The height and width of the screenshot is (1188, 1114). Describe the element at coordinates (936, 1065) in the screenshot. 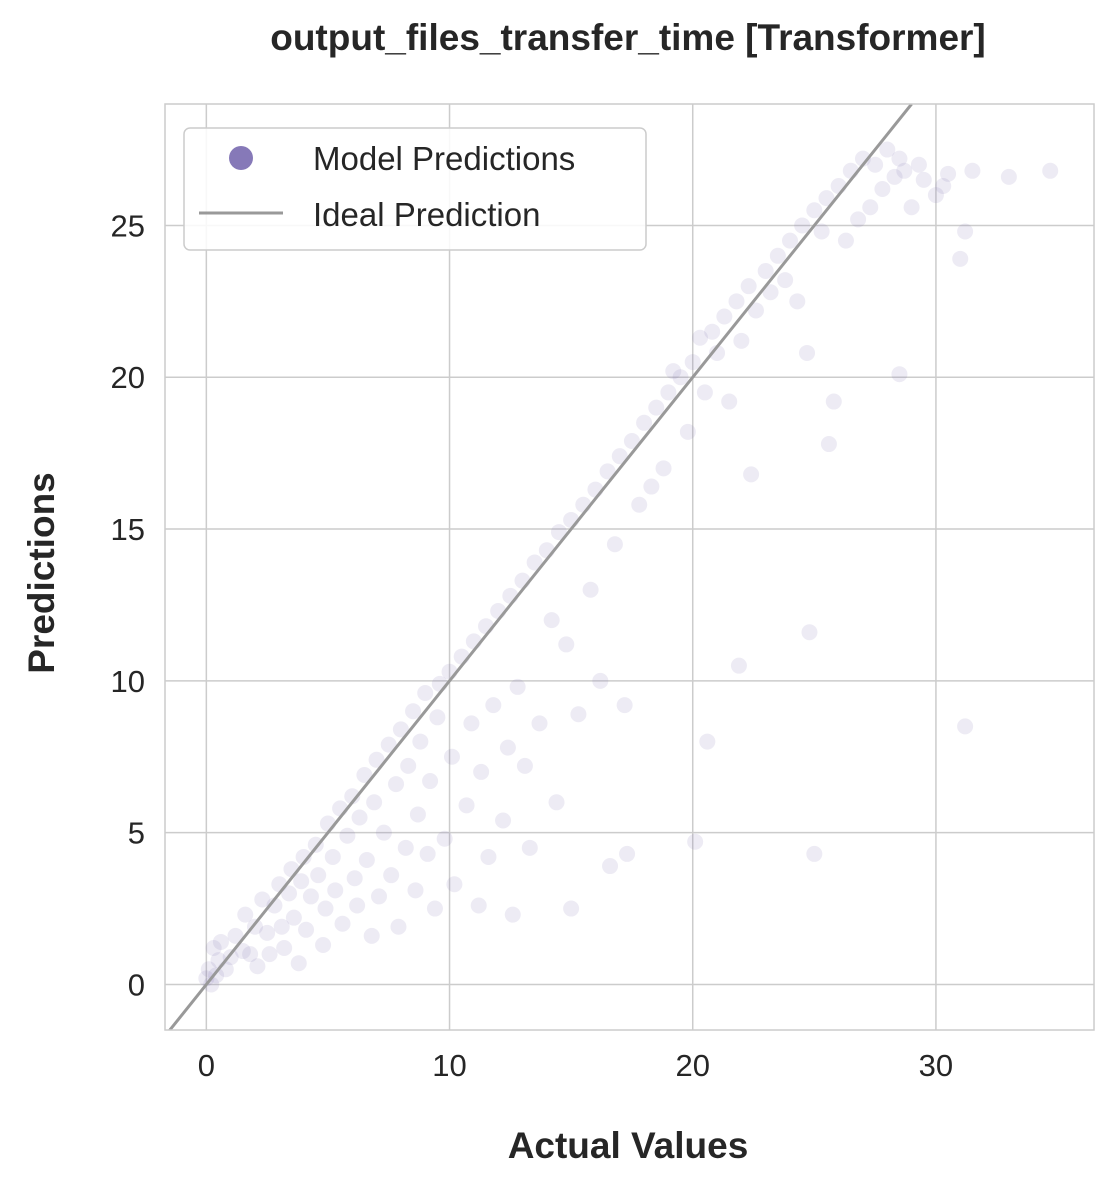

I see `x-tick-label: 30` at that location.